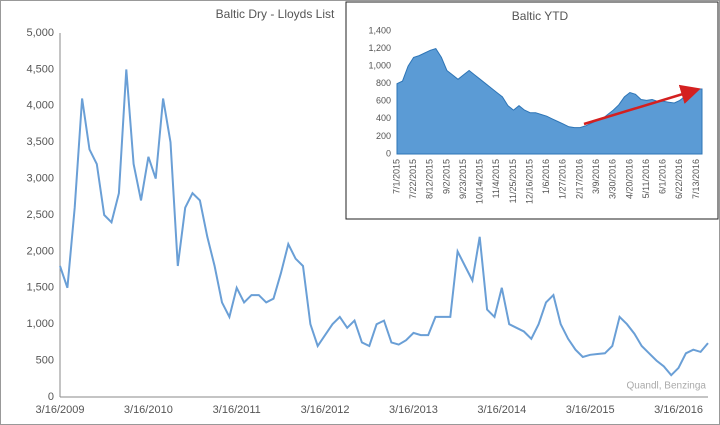 The width and height of the screenshot is (720, 425). I want to click on x-tick-label: 3/16/2012, so click(325, 410).